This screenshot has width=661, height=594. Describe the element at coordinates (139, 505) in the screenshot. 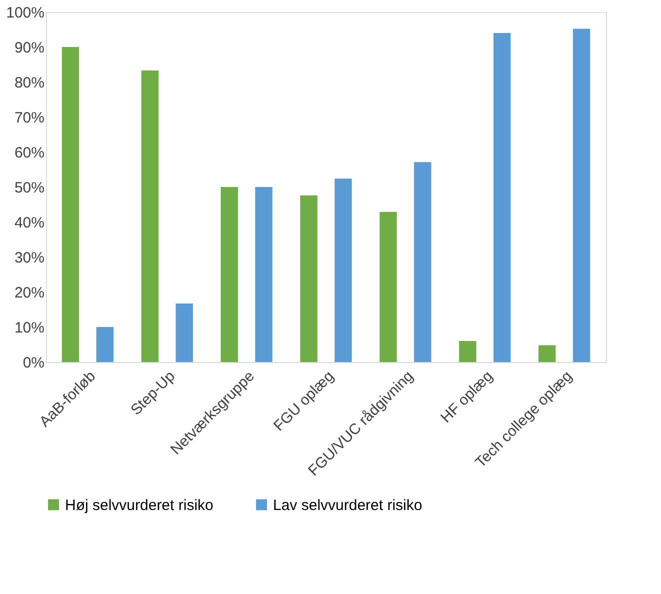

I see `legend-label: Høj selvvurderet risiko` at that location.